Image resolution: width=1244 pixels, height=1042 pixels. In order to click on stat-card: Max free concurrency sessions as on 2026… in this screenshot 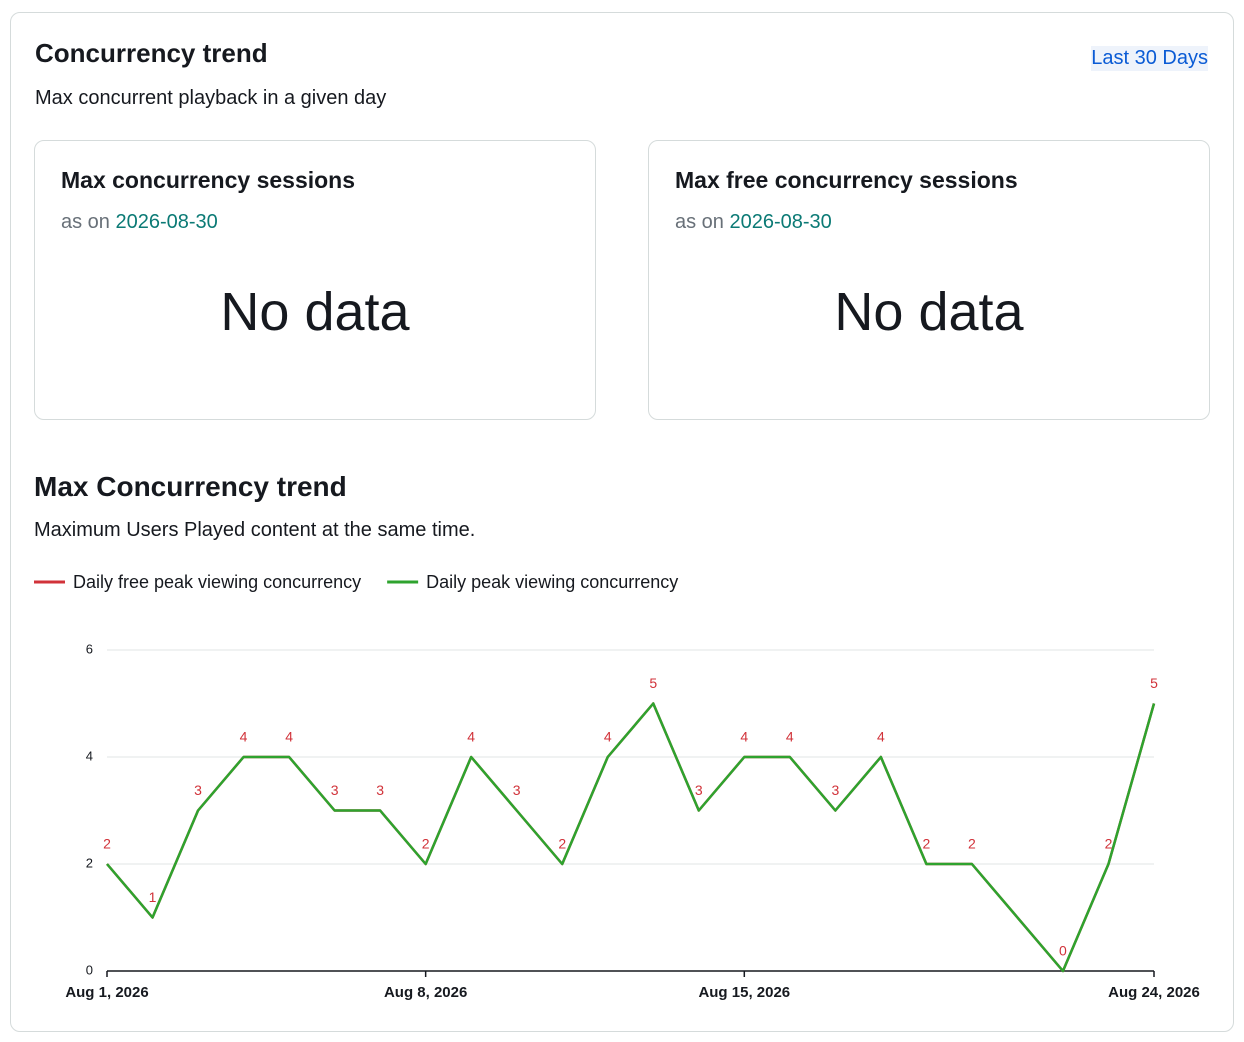, I will do `click(929, 280)`.